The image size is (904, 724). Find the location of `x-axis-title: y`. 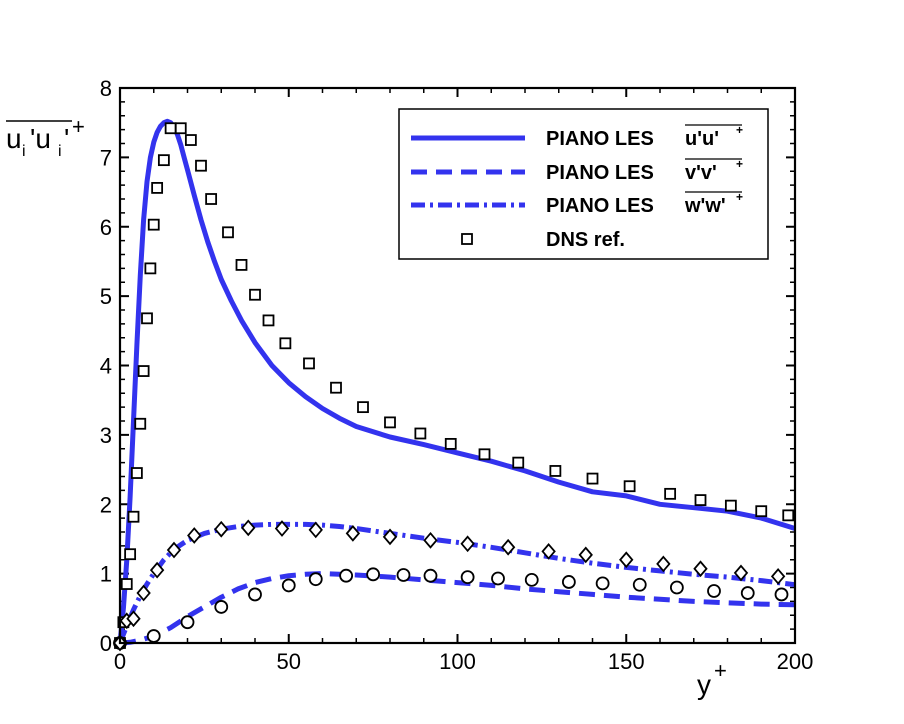

x-axis-title: y is located at coordinates (704, 684).